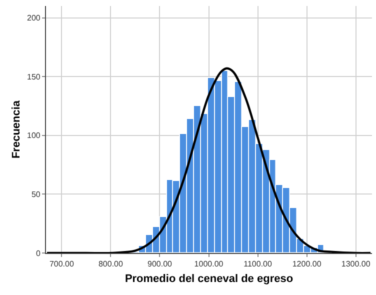  I want to click on y-tick-label: 50, so click(36, 194).